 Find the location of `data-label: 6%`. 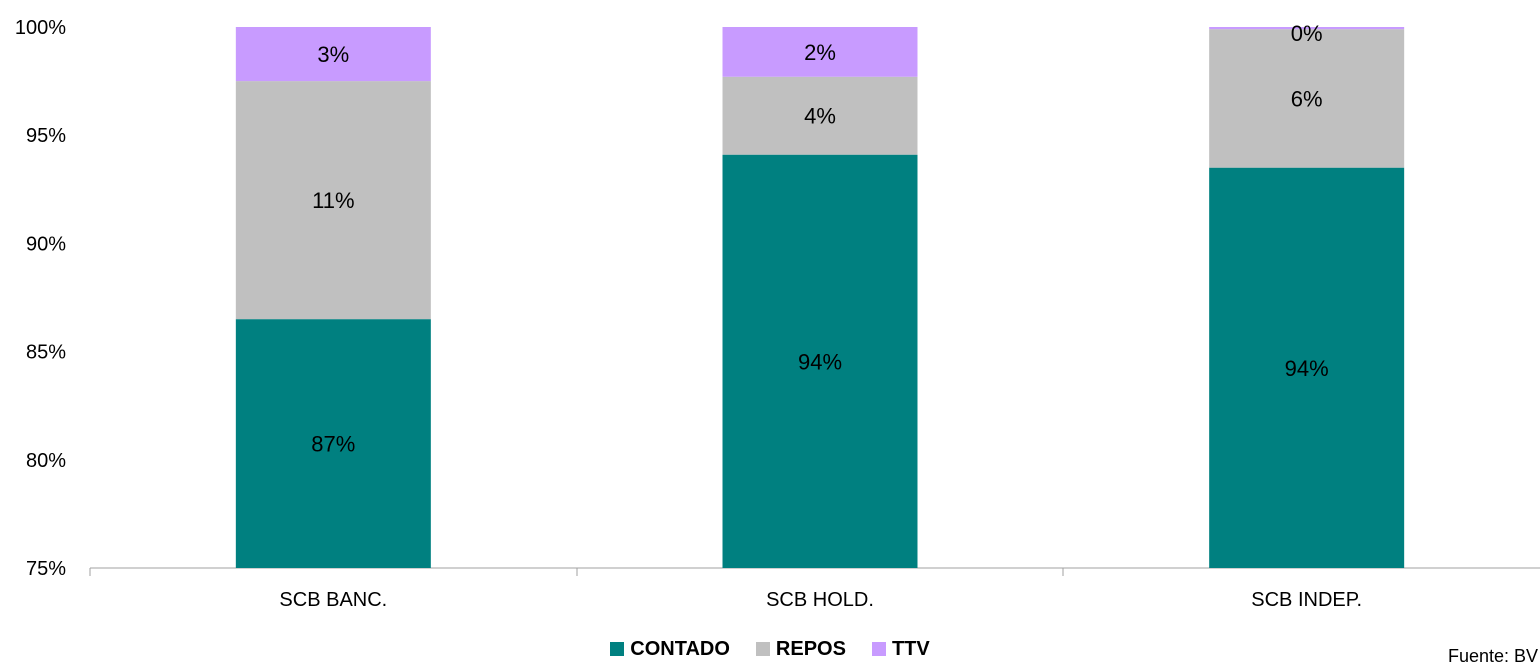

data-label: 6% is located at coordinates (1307, 98).